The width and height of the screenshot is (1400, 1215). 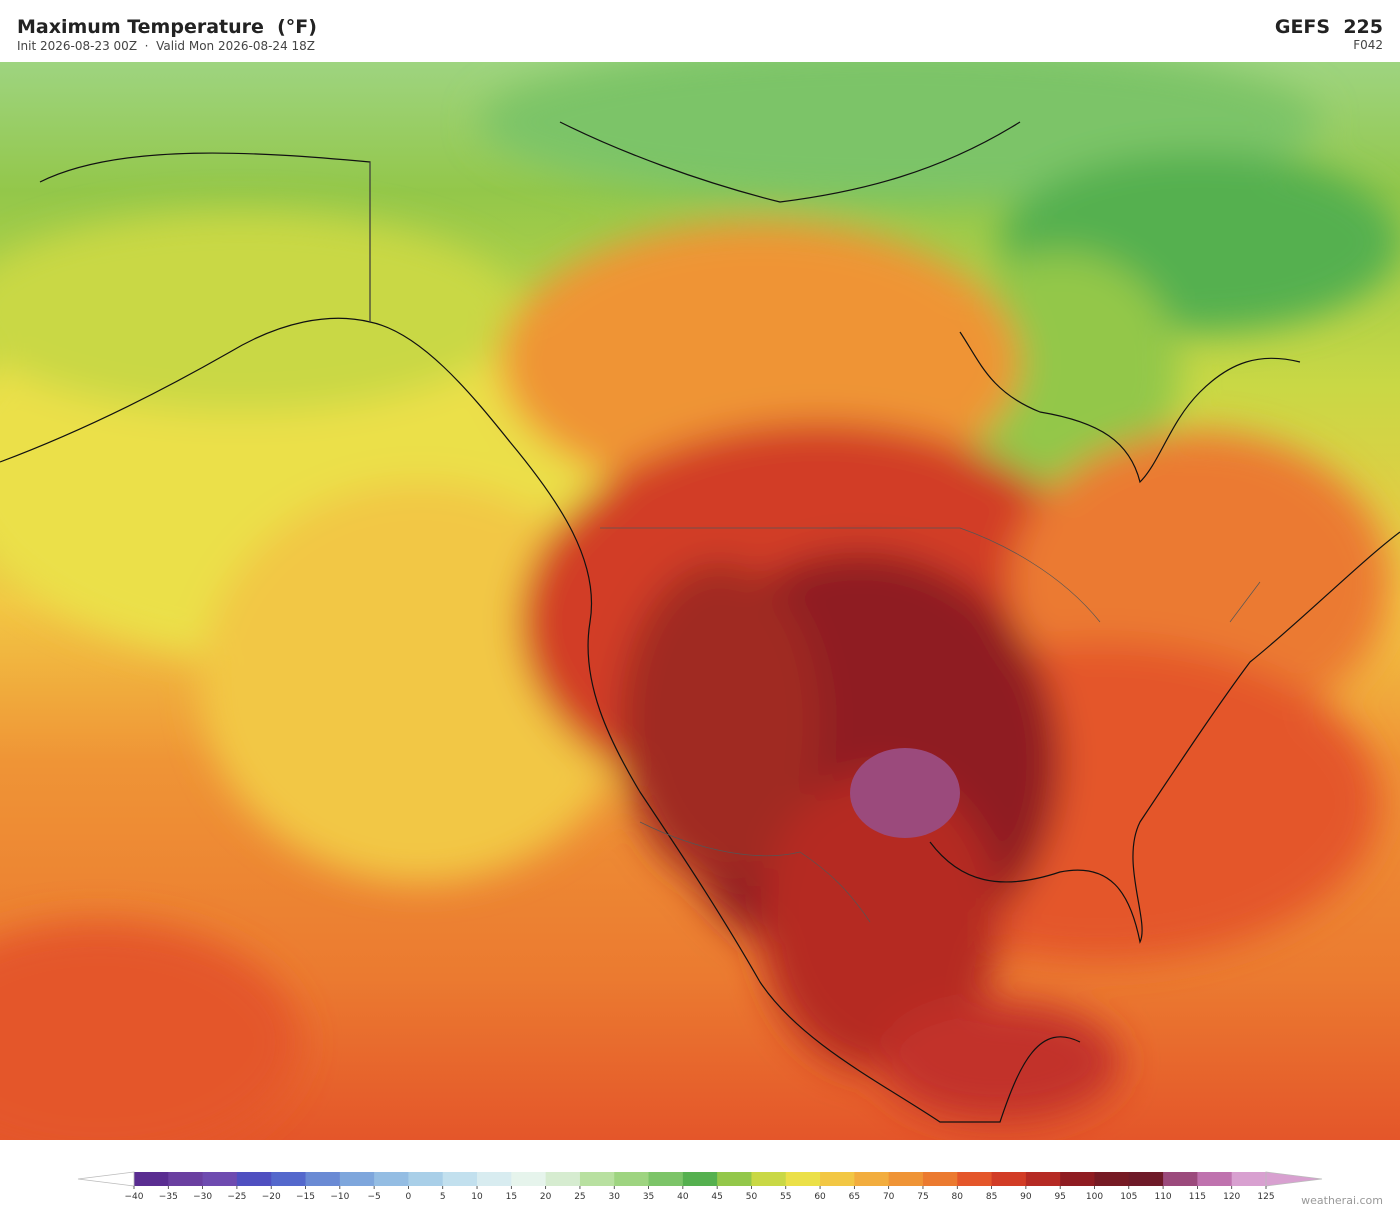 What do you see at coordinates (443, 1196) in the screenshot?
I see `colorbar-tick-label: 5` at bounding box center [443, 1196].